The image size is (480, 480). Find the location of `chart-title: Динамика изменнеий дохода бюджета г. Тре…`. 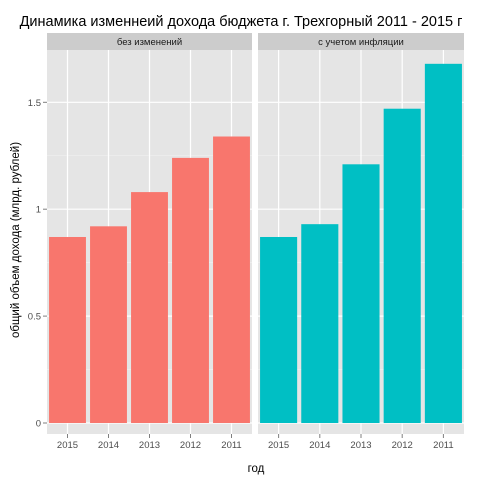

chart-title: Динамика изменнеий дохода бюджета г. Тре… is located at coordinates (241, 22).